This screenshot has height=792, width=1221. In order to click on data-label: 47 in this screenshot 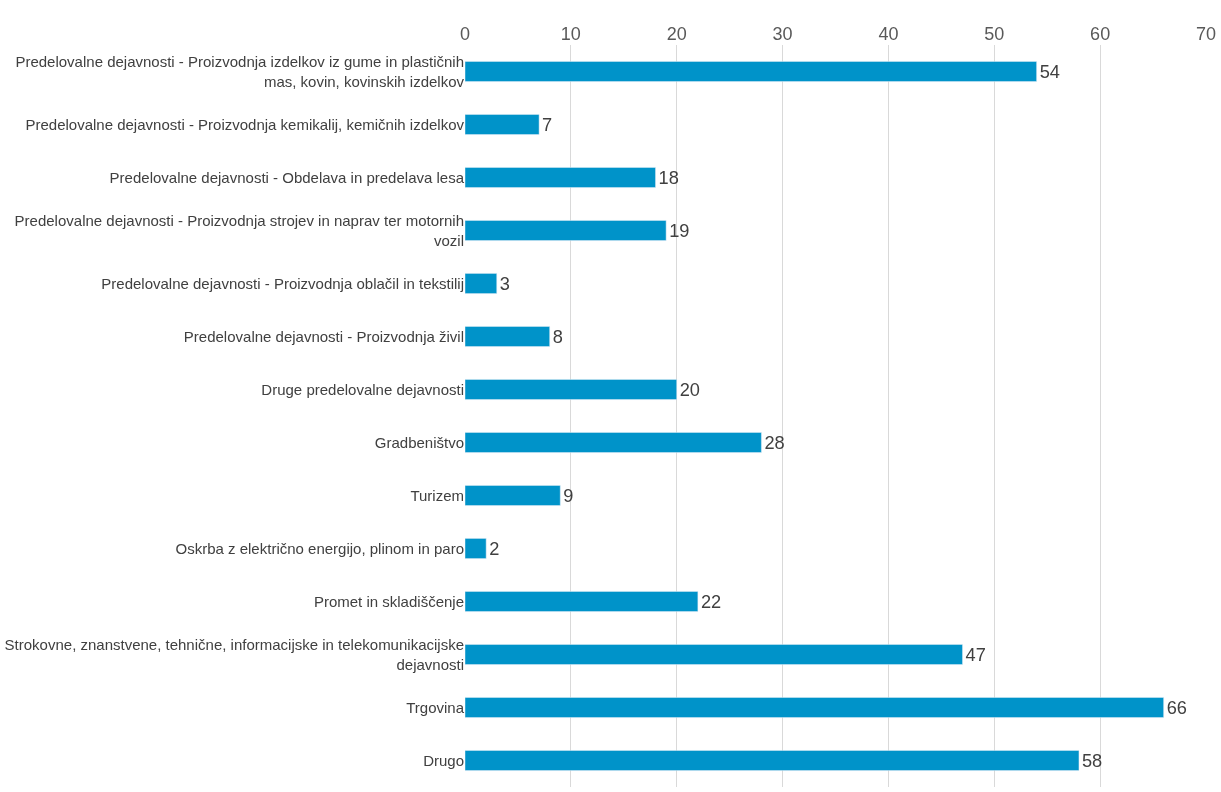, I will do `click(975, 654)`.